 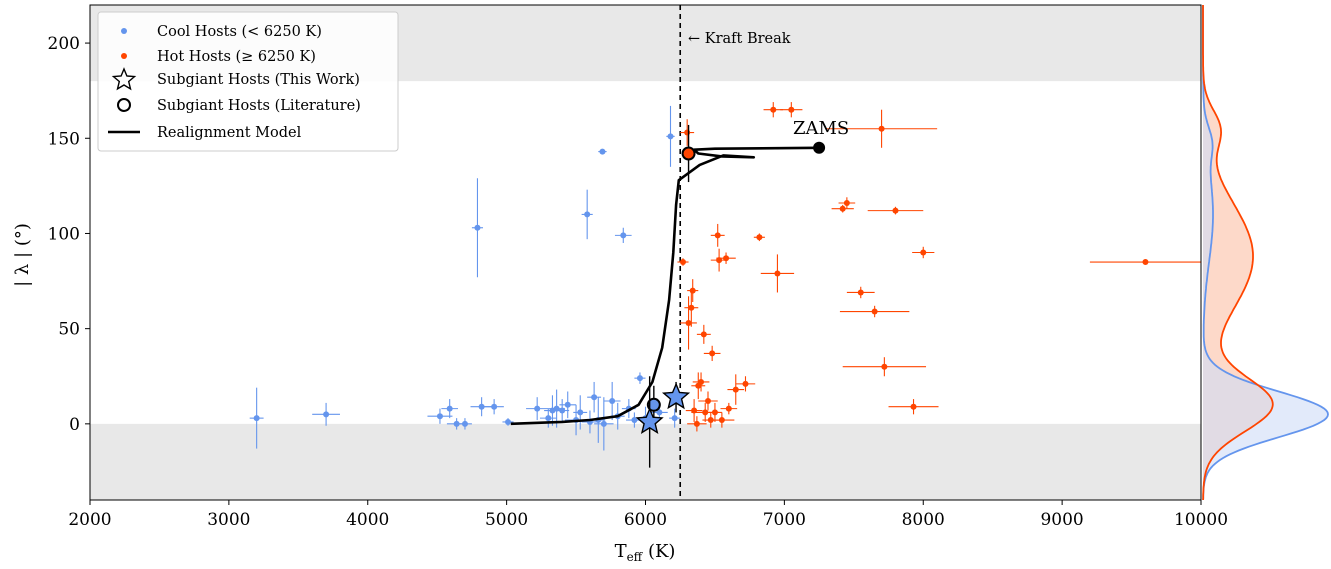 I want to click on legend-label-hot: Hot Hosts (≥ 6250 K), so click(x=236, y=57).